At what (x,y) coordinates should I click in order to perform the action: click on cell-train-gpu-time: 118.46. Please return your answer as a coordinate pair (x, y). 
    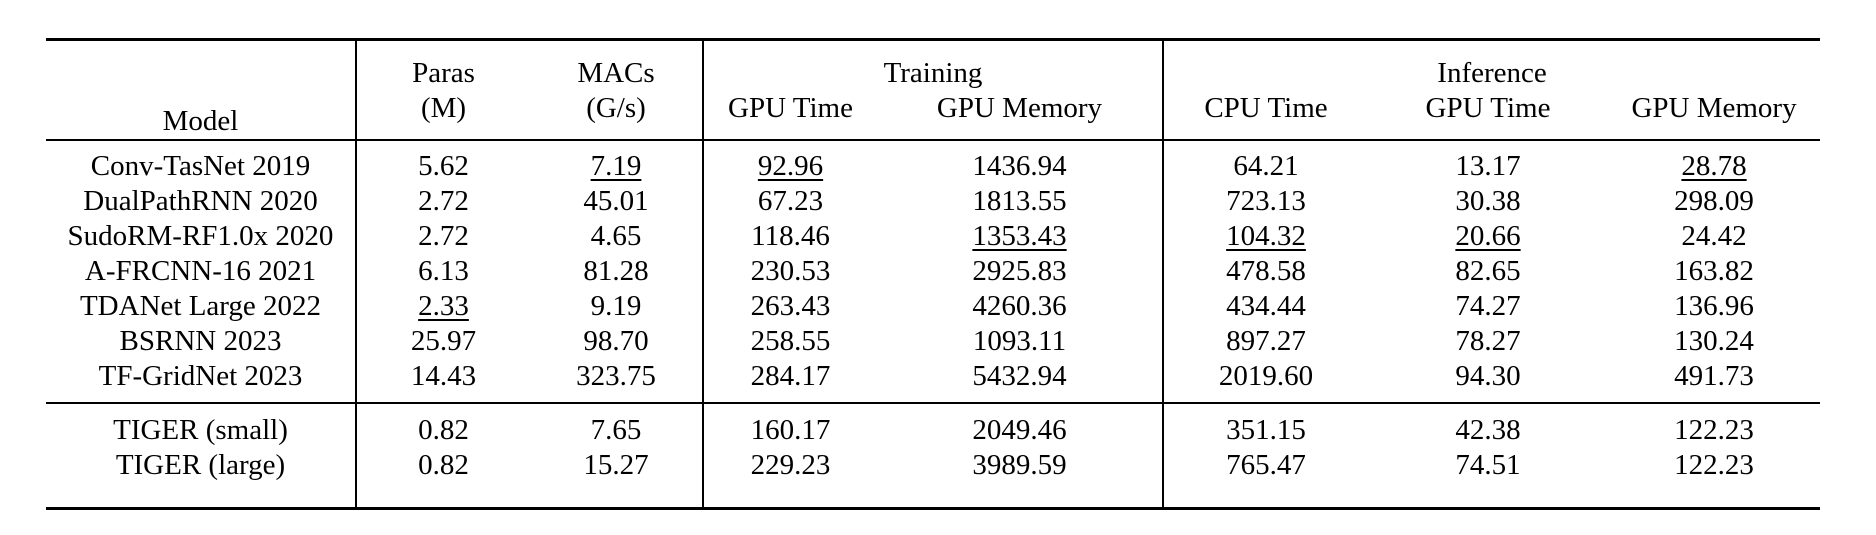
    Looking at the image, I should click on (790, 235).